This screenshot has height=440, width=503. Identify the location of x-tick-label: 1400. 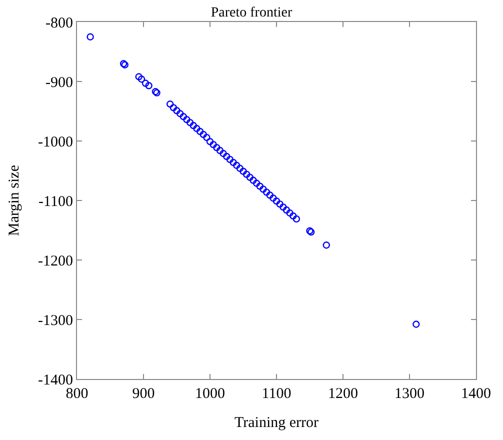
(476, 394).